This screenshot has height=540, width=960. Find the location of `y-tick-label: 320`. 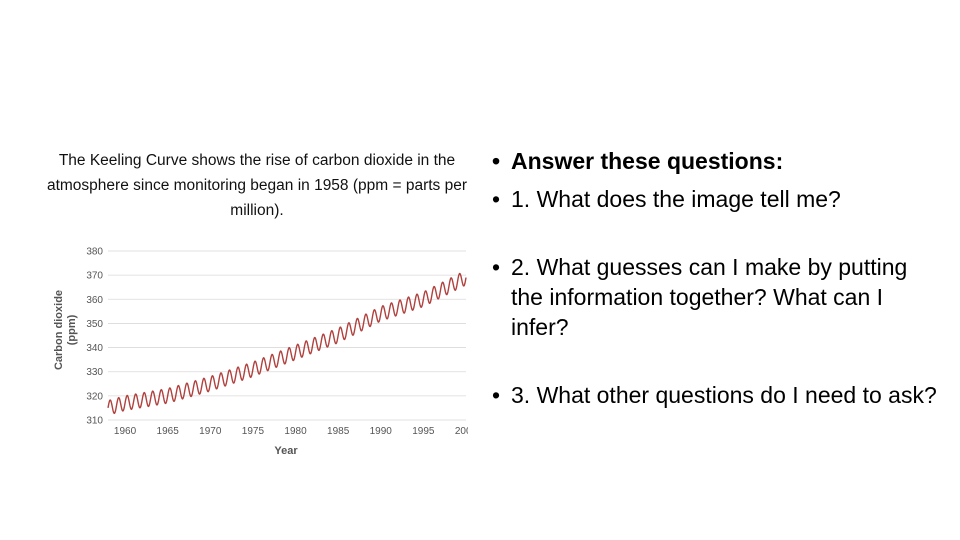

y-tick-label: 320 is located at coordinates (94, 396).